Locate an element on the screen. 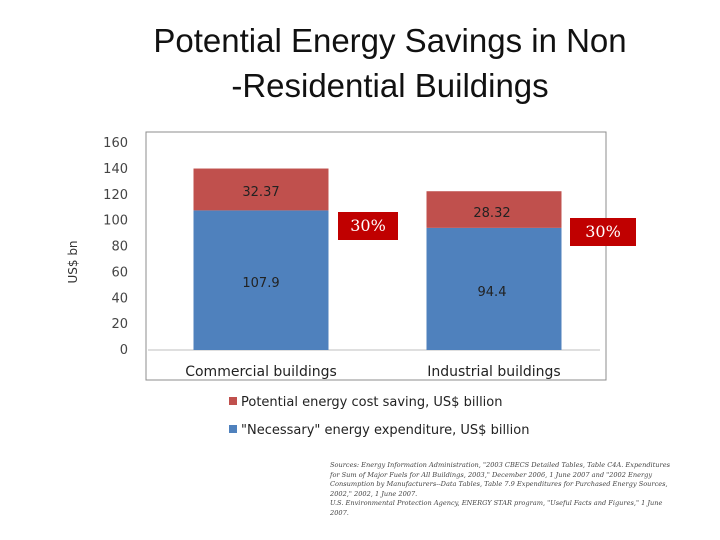 The width and height of the screenshot is (720, 540). y-tick-label: 80 is located at coordinates (119, 247).